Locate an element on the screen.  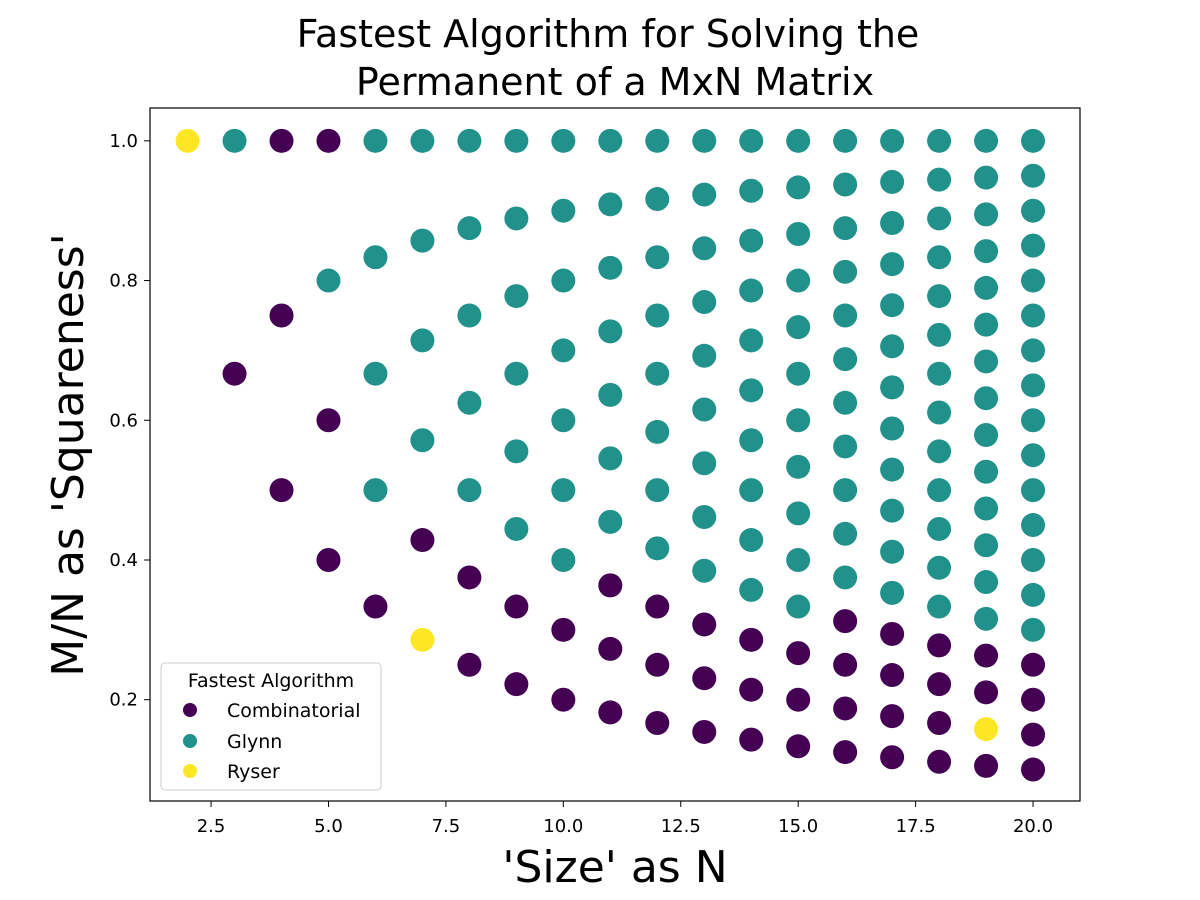
data-point-n20-m18-glynn is located at coordinates (1033, 210).